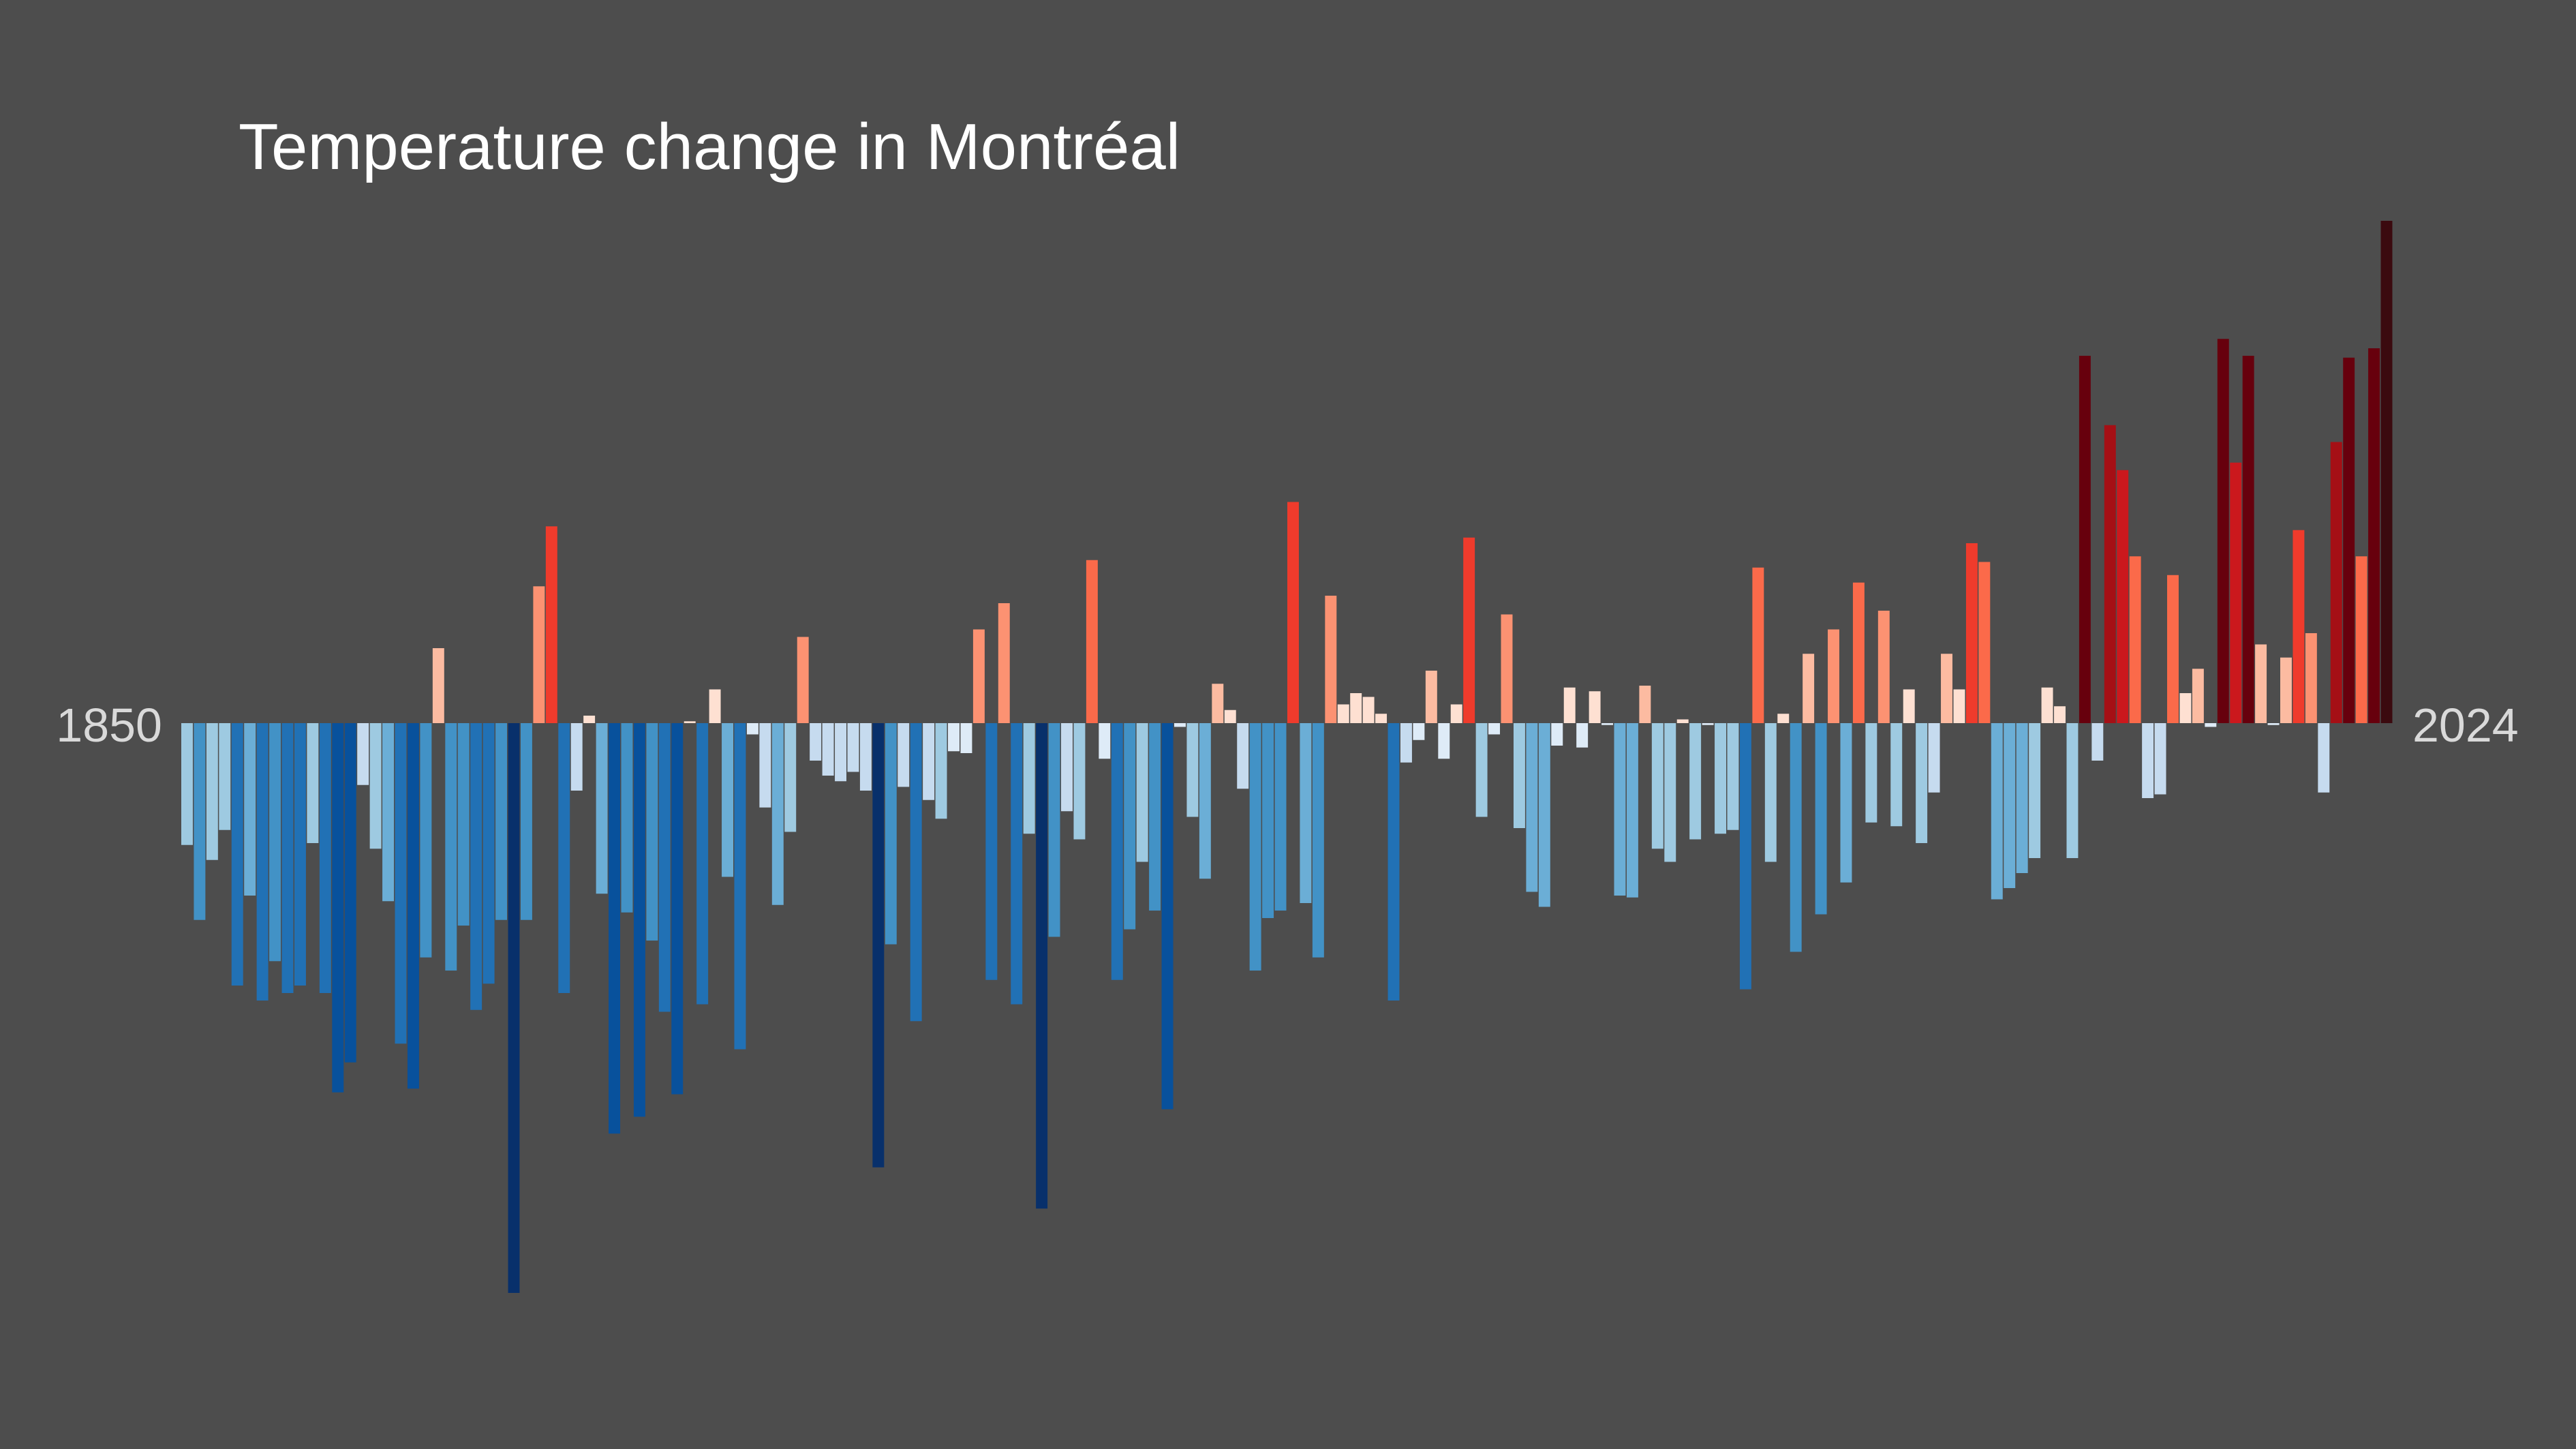 This screenshot has height=1449, width=2576. Describe the element at coordinates (2273, 724) in the screenshot. I see `bar-2016` at that location.